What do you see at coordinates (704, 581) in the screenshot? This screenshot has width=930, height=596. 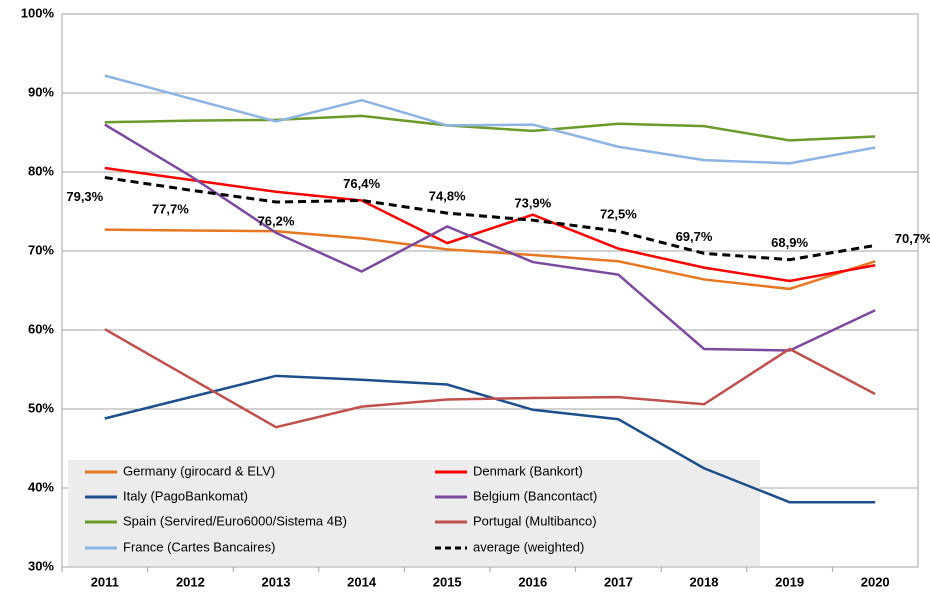 I see `x-tick-label: 2018` at bounding box center [704, 581].